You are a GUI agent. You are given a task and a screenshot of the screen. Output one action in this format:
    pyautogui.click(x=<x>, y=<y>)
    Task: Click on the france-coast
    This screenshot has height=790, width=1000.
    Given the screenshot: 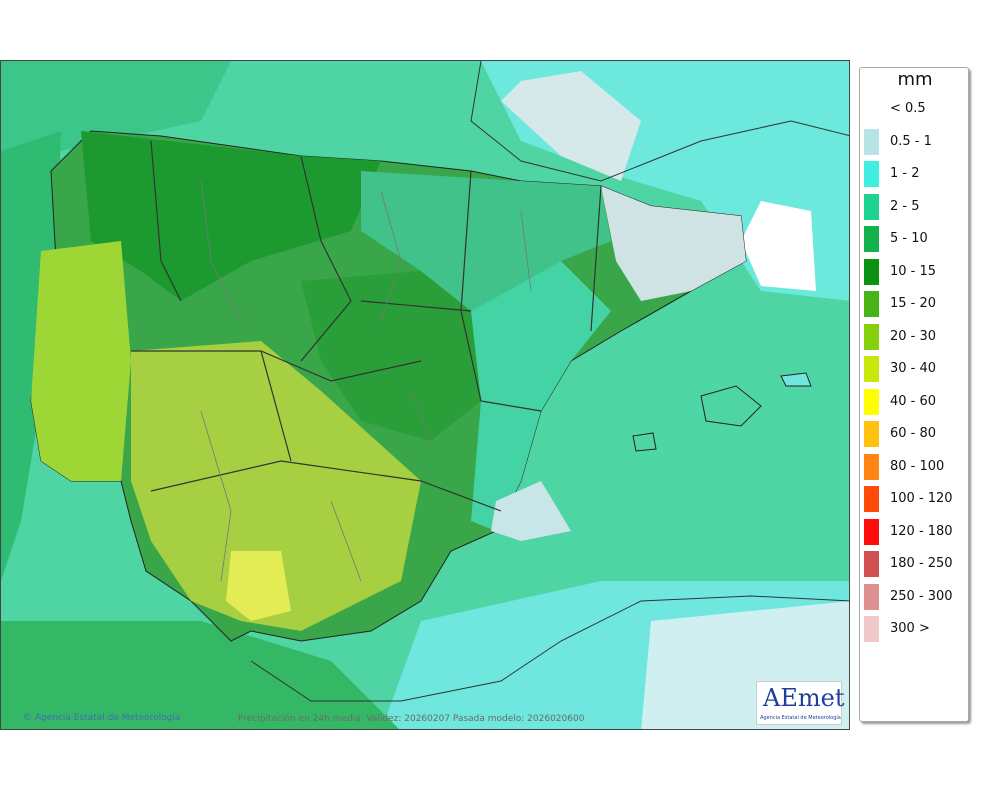 What is the action you would take?
    pyautogui.click(x=659, y=121)
    